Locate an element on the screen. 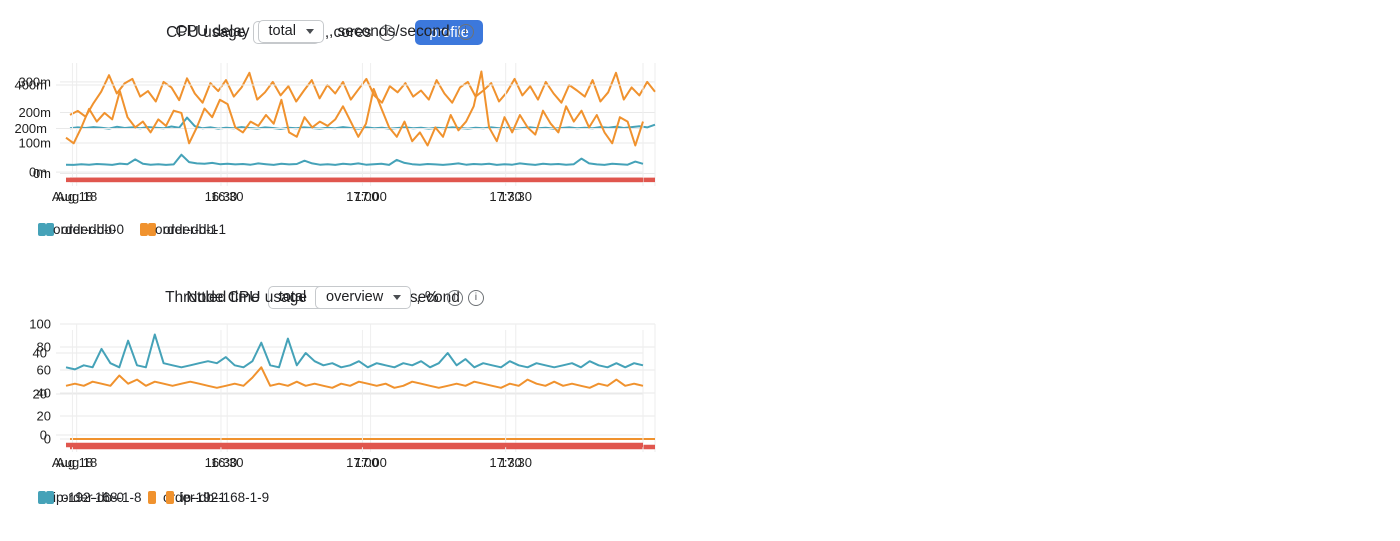 Image resolution: width=1400 pixels, height=541 pixels. view-mode-dropdown: overview is located at coordinates (363, 297).